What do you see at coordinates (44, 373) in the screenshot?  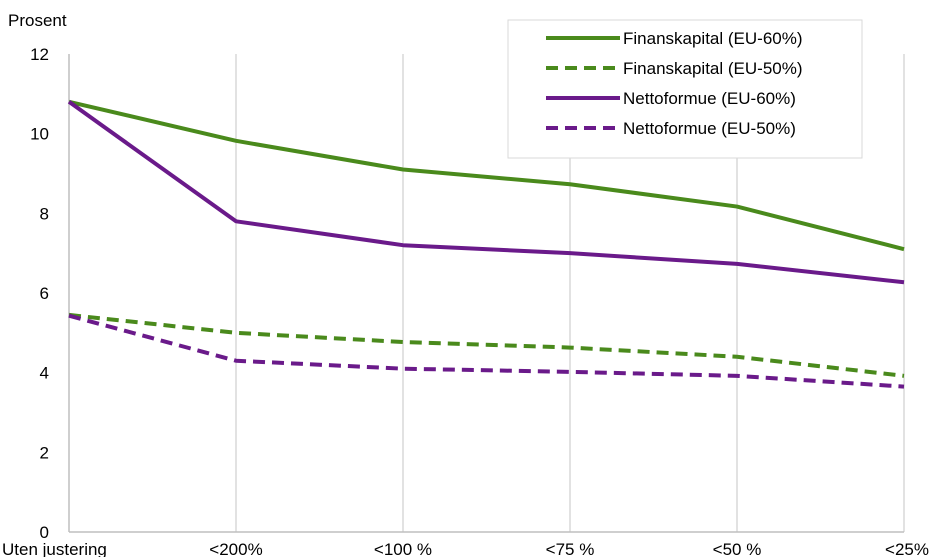 I see `y-tick-label: 4` at bounding box center [44, 373].